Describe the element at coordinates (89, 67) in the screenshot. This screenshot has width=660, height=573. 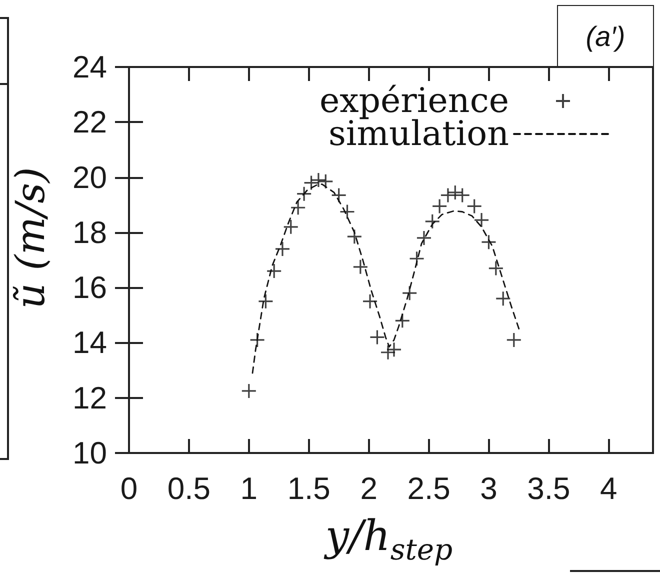
I see `y-tick-label: 24` at that location.